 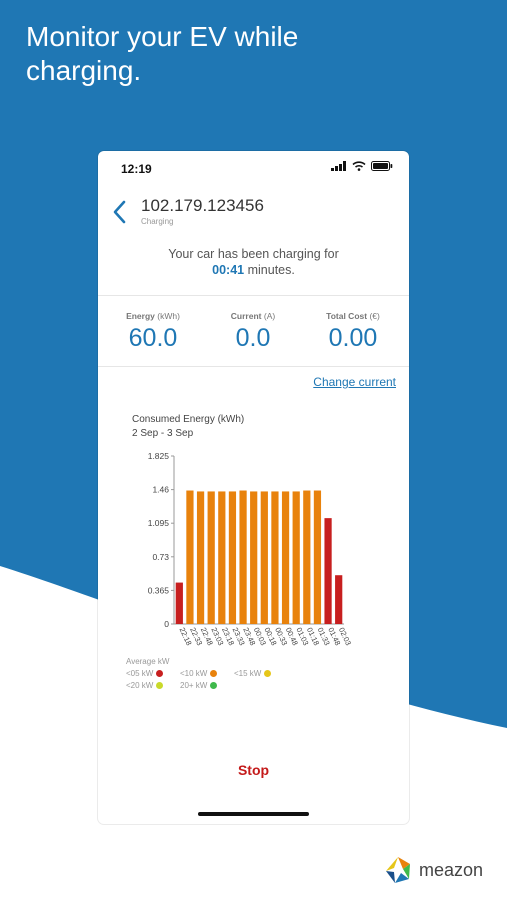 I want to click on meazon-logo-icon, so click(x=398, y=870).